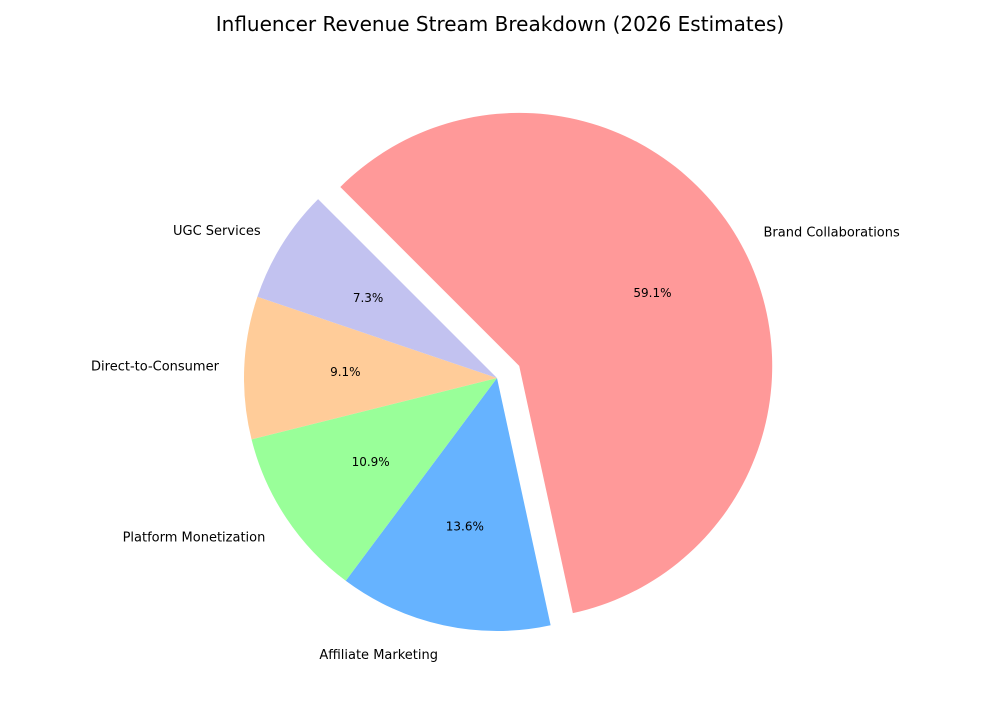 The width and height of the screenshot is (1000, 704). What do you see at coordinates (194, 537) in the screenshot?
I see `slice-label-platform-monetization: Platform Monetization` at bounding box center [194, 537].